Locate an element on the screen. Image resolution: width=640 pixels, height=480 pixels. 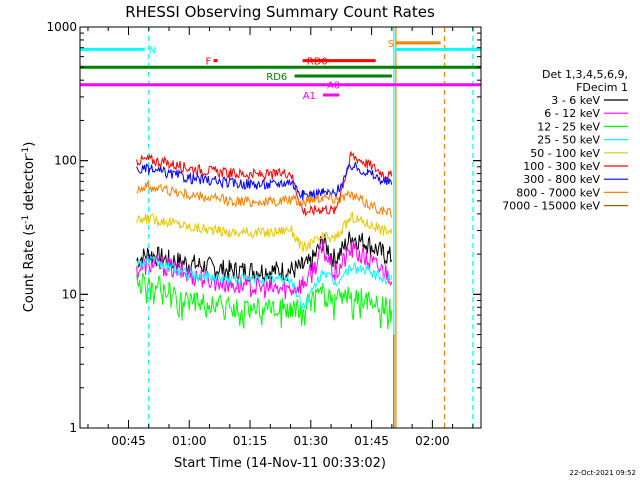
y-tick-label-1000: 1000 is located at coordinates (61, 27).